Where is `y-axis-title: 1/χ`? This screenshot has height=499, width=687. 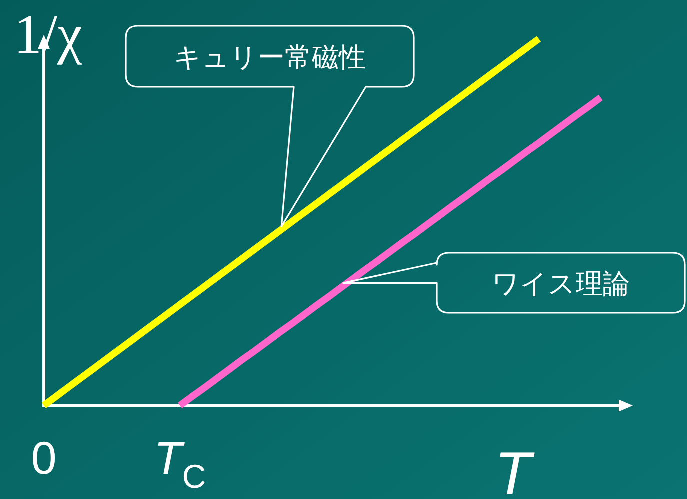 y-axis-title: 1/χ is located at coordinates (48, 35).